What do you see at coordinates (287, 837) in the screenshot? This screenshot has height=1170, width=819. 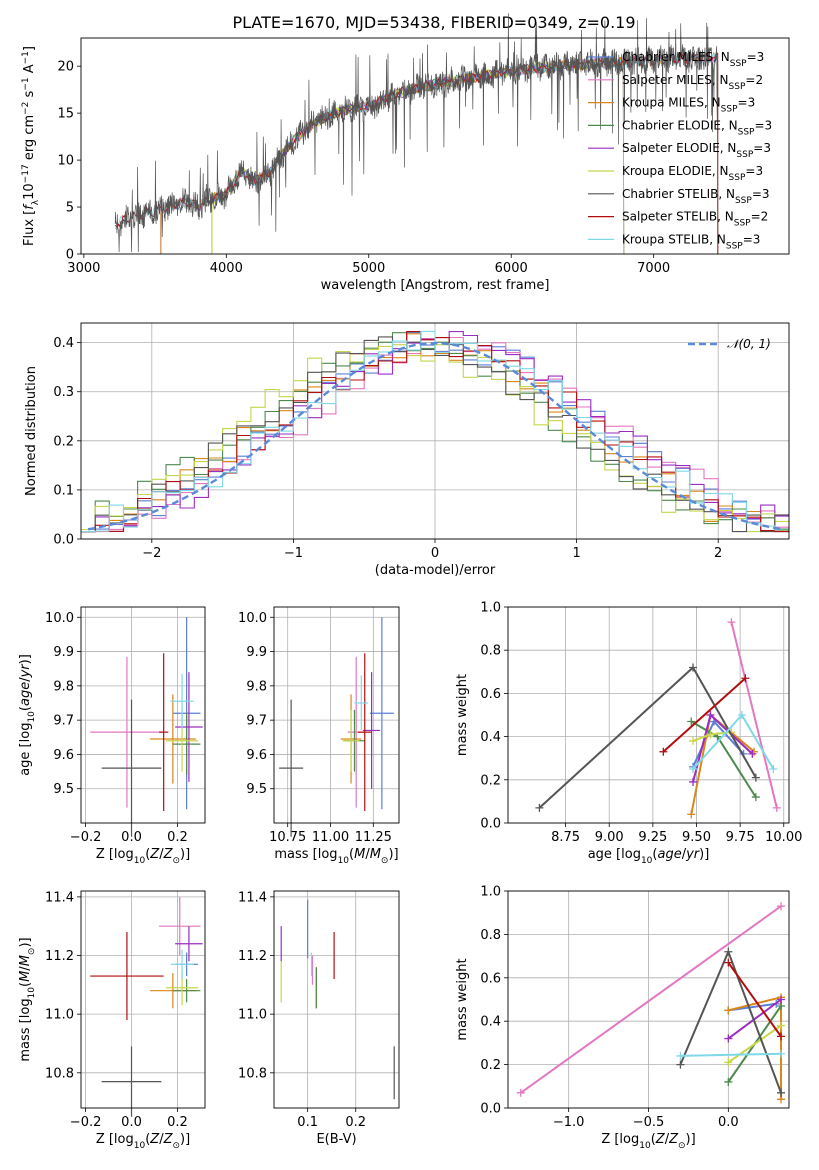 I see `x-tick-label: 10.75` at bounding box center [287, 837].